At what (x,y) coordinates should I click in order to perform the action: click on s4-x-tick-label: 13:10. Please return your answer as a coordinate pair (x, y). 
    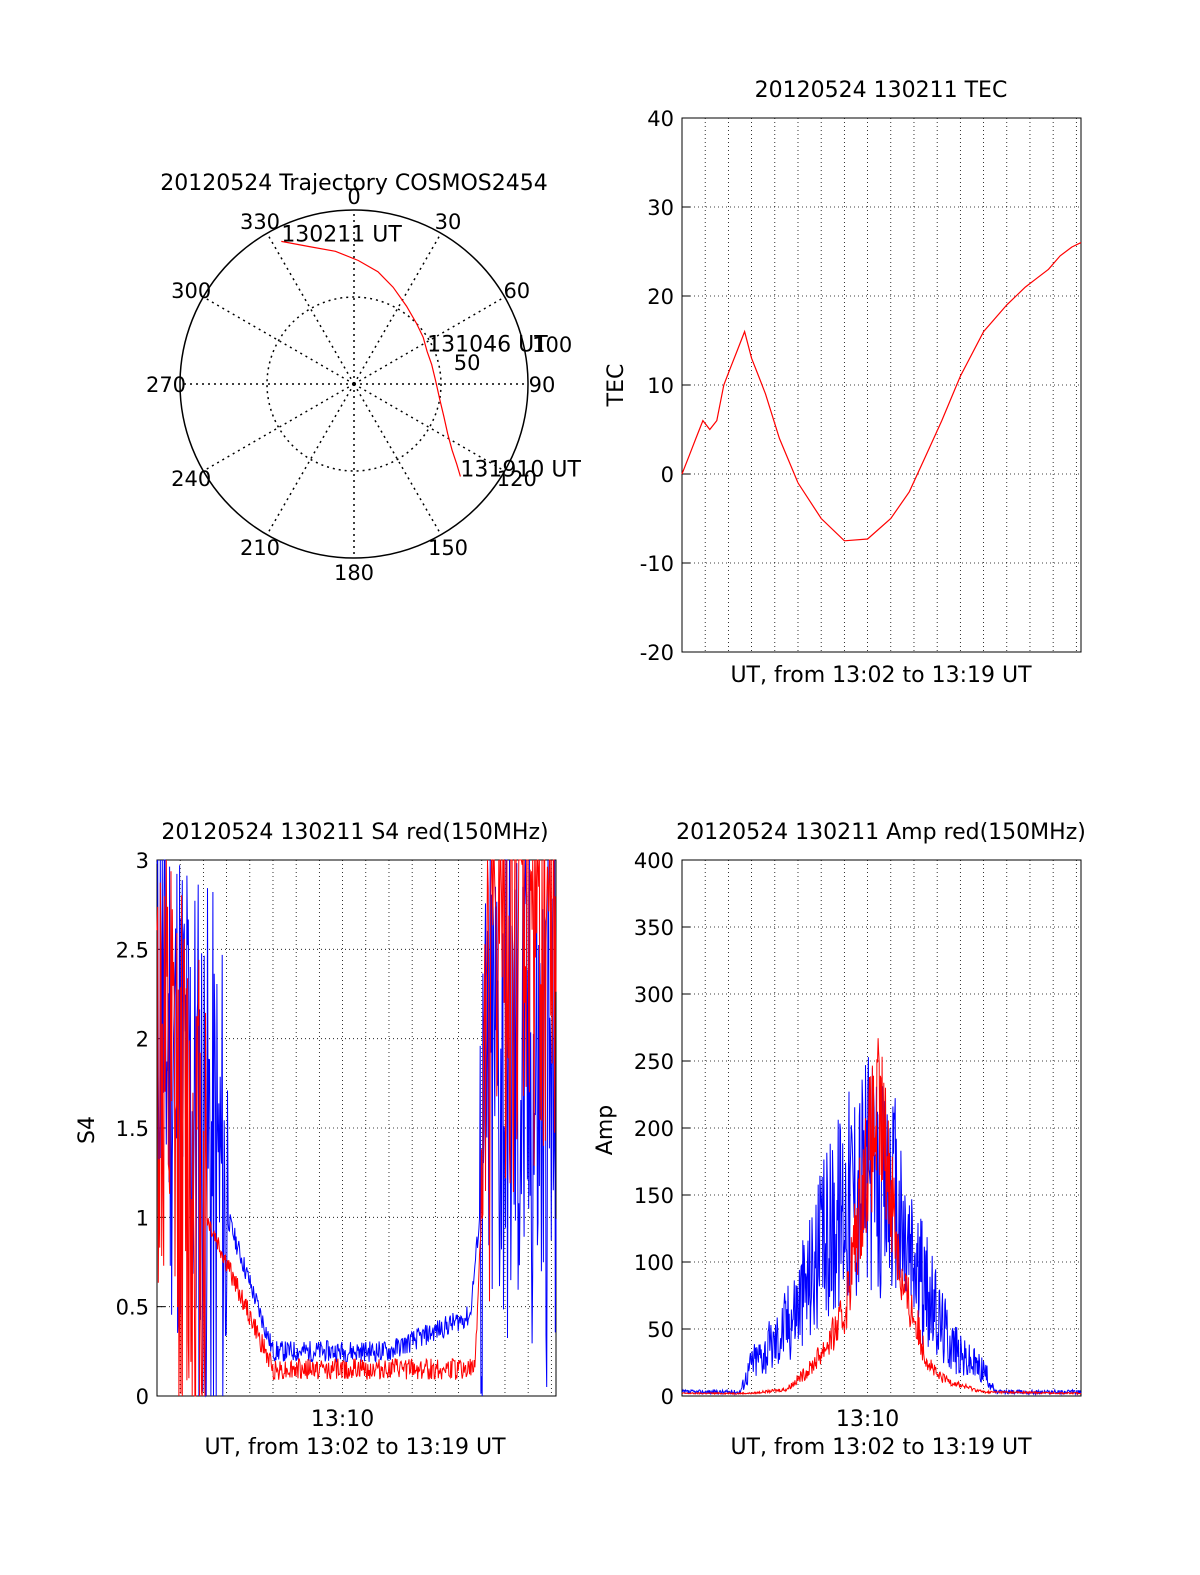
    Looking at the image, I should click on (342, 1419).